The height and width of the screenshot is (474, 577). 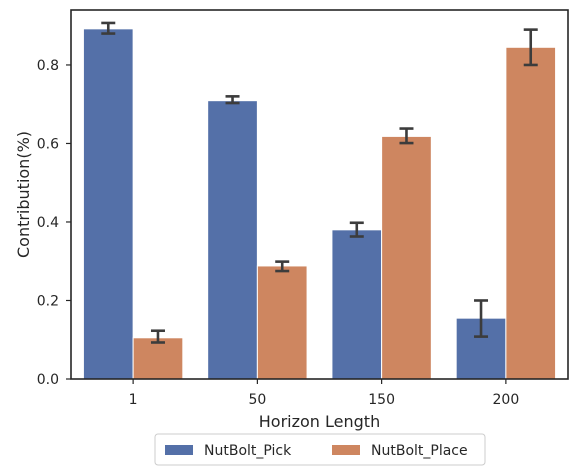 What do you see at coordinates (381, 400) in the screenshot?
I see `x-tick-label: 150` at bounding box center [381, 400].